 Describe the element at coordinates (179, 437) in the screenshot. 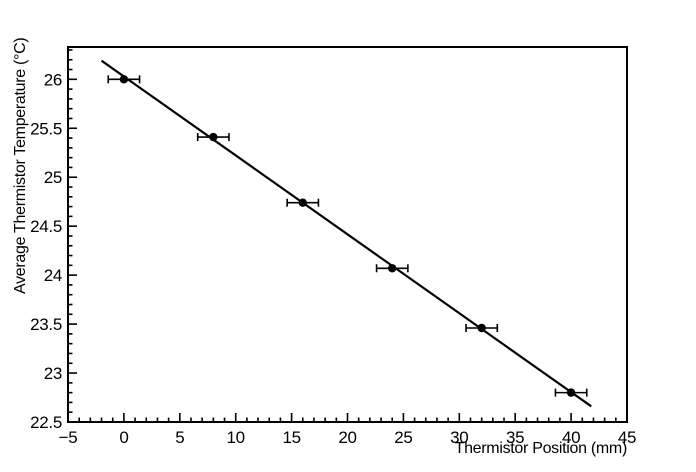

I see `x-tick-label: 5` at that location.